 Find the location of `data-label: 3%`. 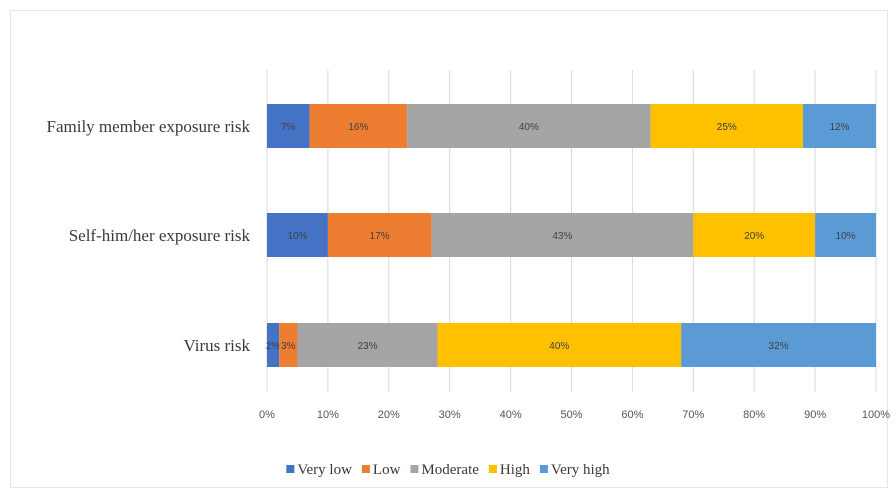

data-label: 3% is located at coordinates (288, 346).